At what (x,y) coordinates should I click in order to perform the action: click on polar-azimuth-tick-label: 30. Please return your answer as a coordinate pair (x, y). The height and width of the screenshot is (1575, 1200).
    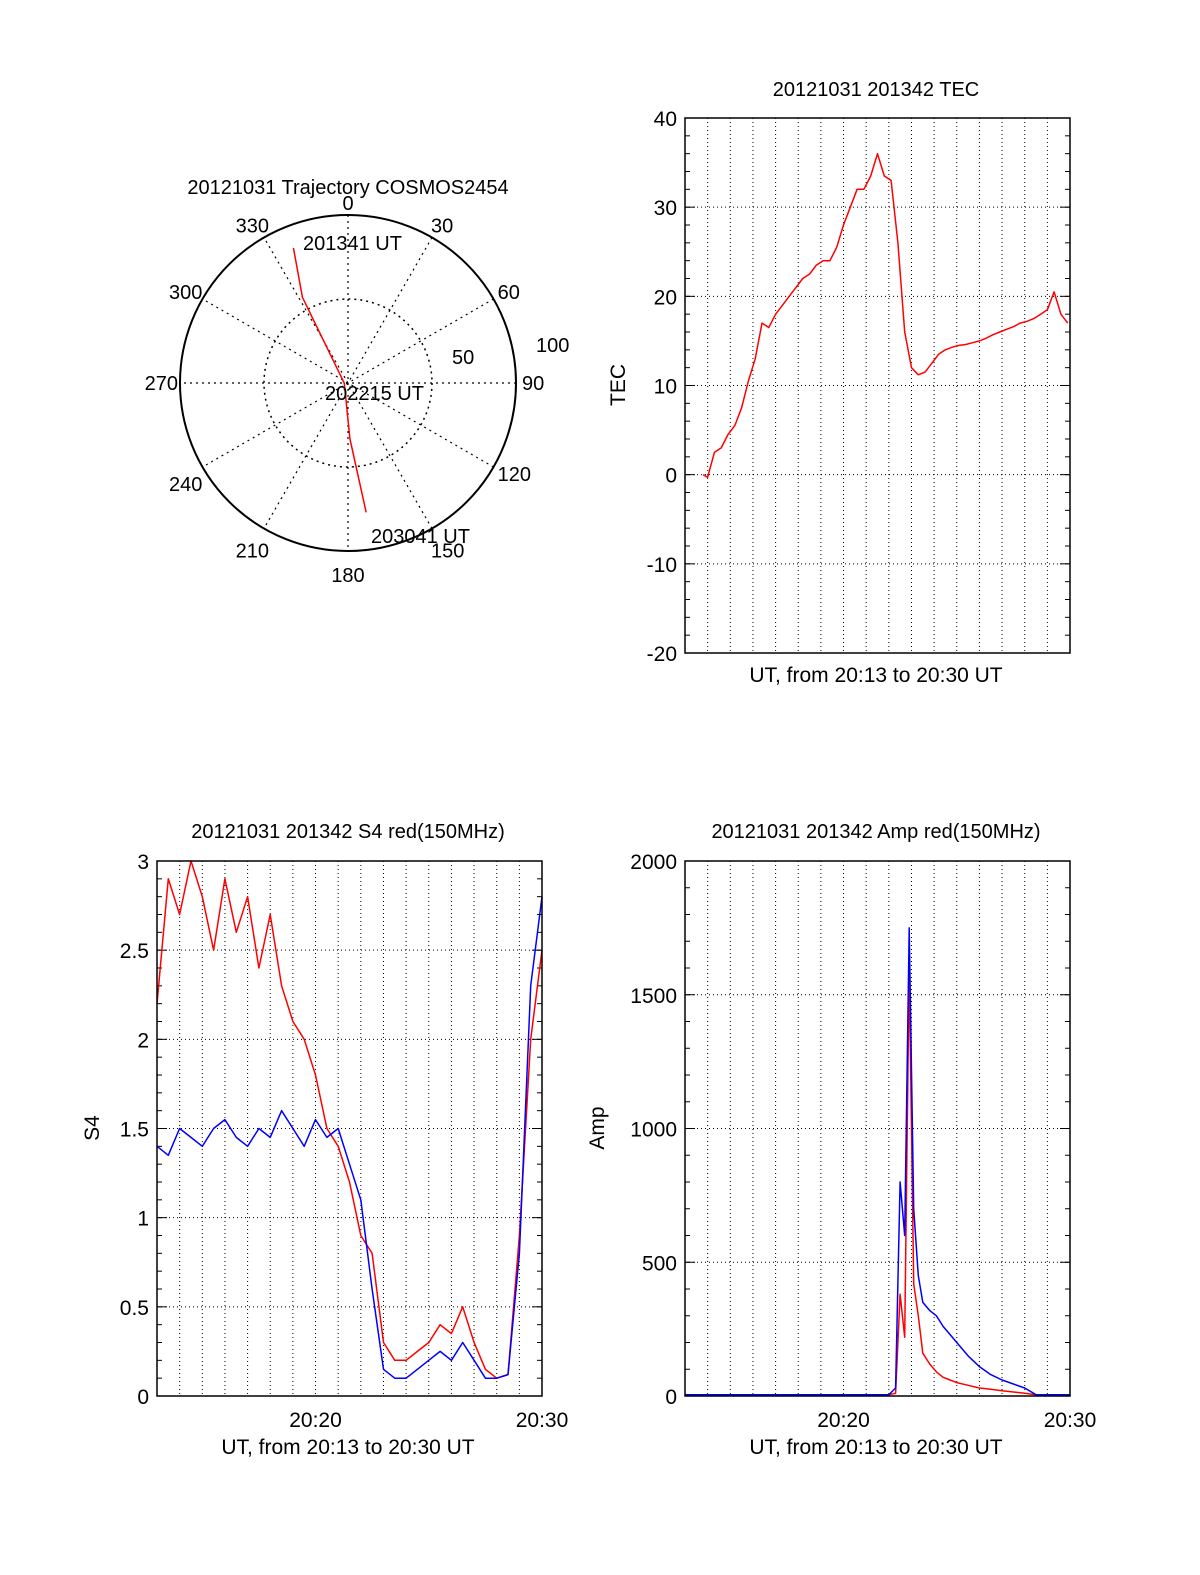
    Looking at the image, I should click on (442, 226).